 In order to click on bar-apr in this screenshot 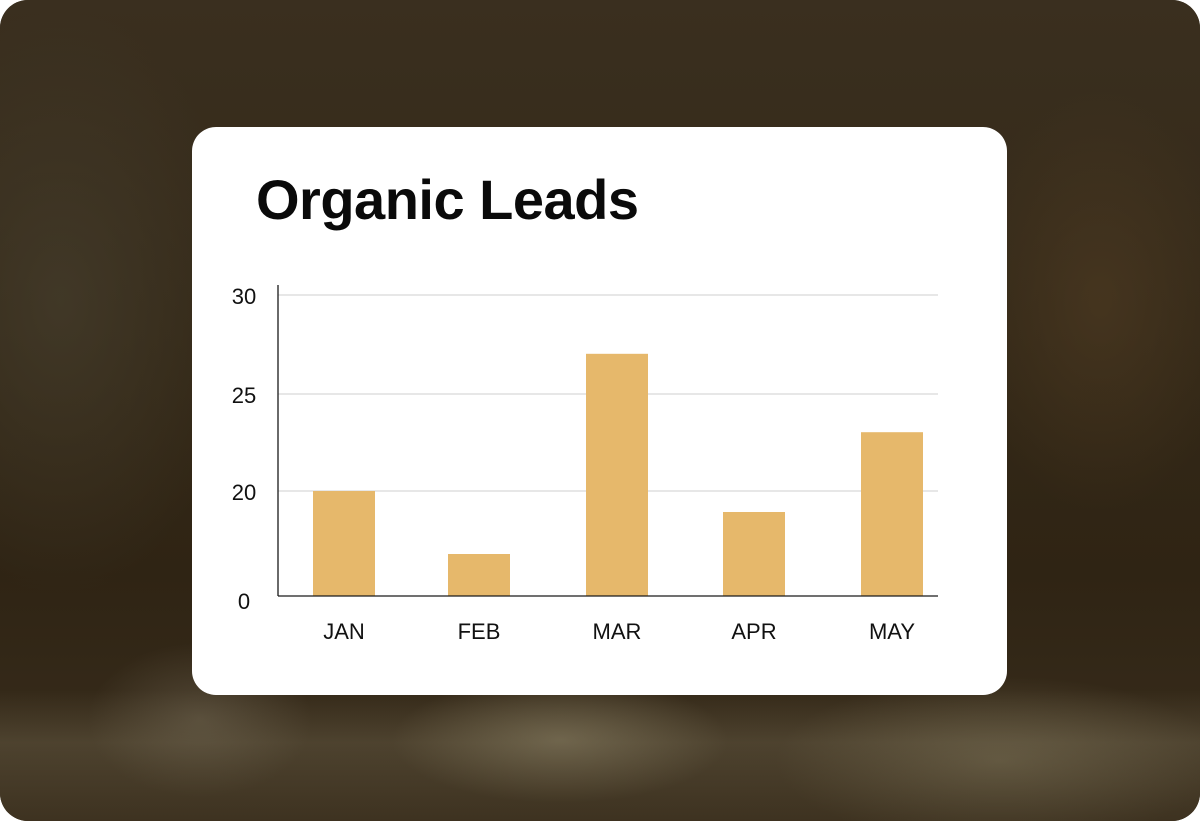, I will do `click(754, 554)`.